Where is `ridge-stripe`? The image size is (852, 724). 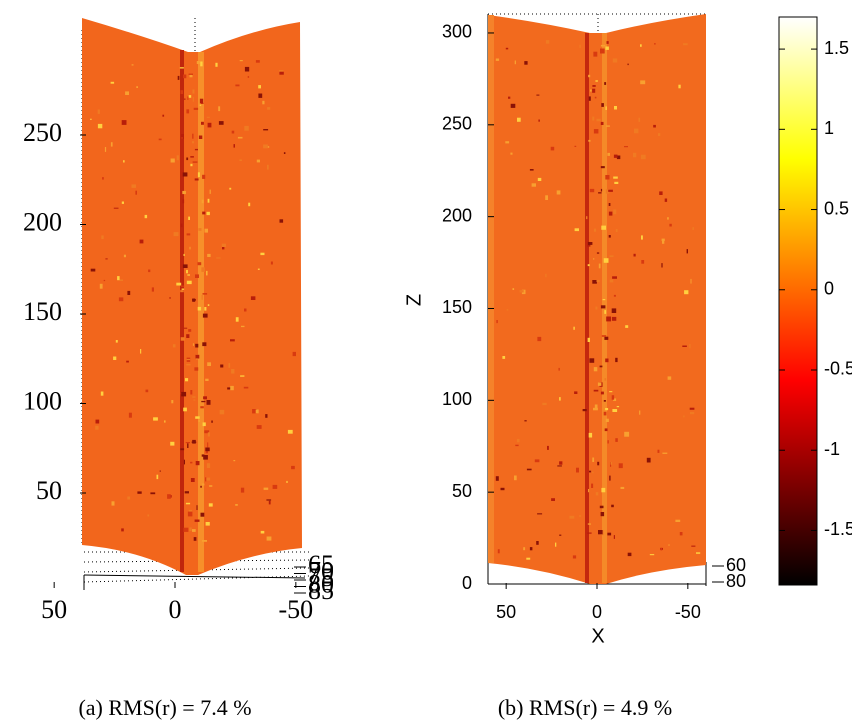 ridge-stripe is located at coordinates (587, 308).